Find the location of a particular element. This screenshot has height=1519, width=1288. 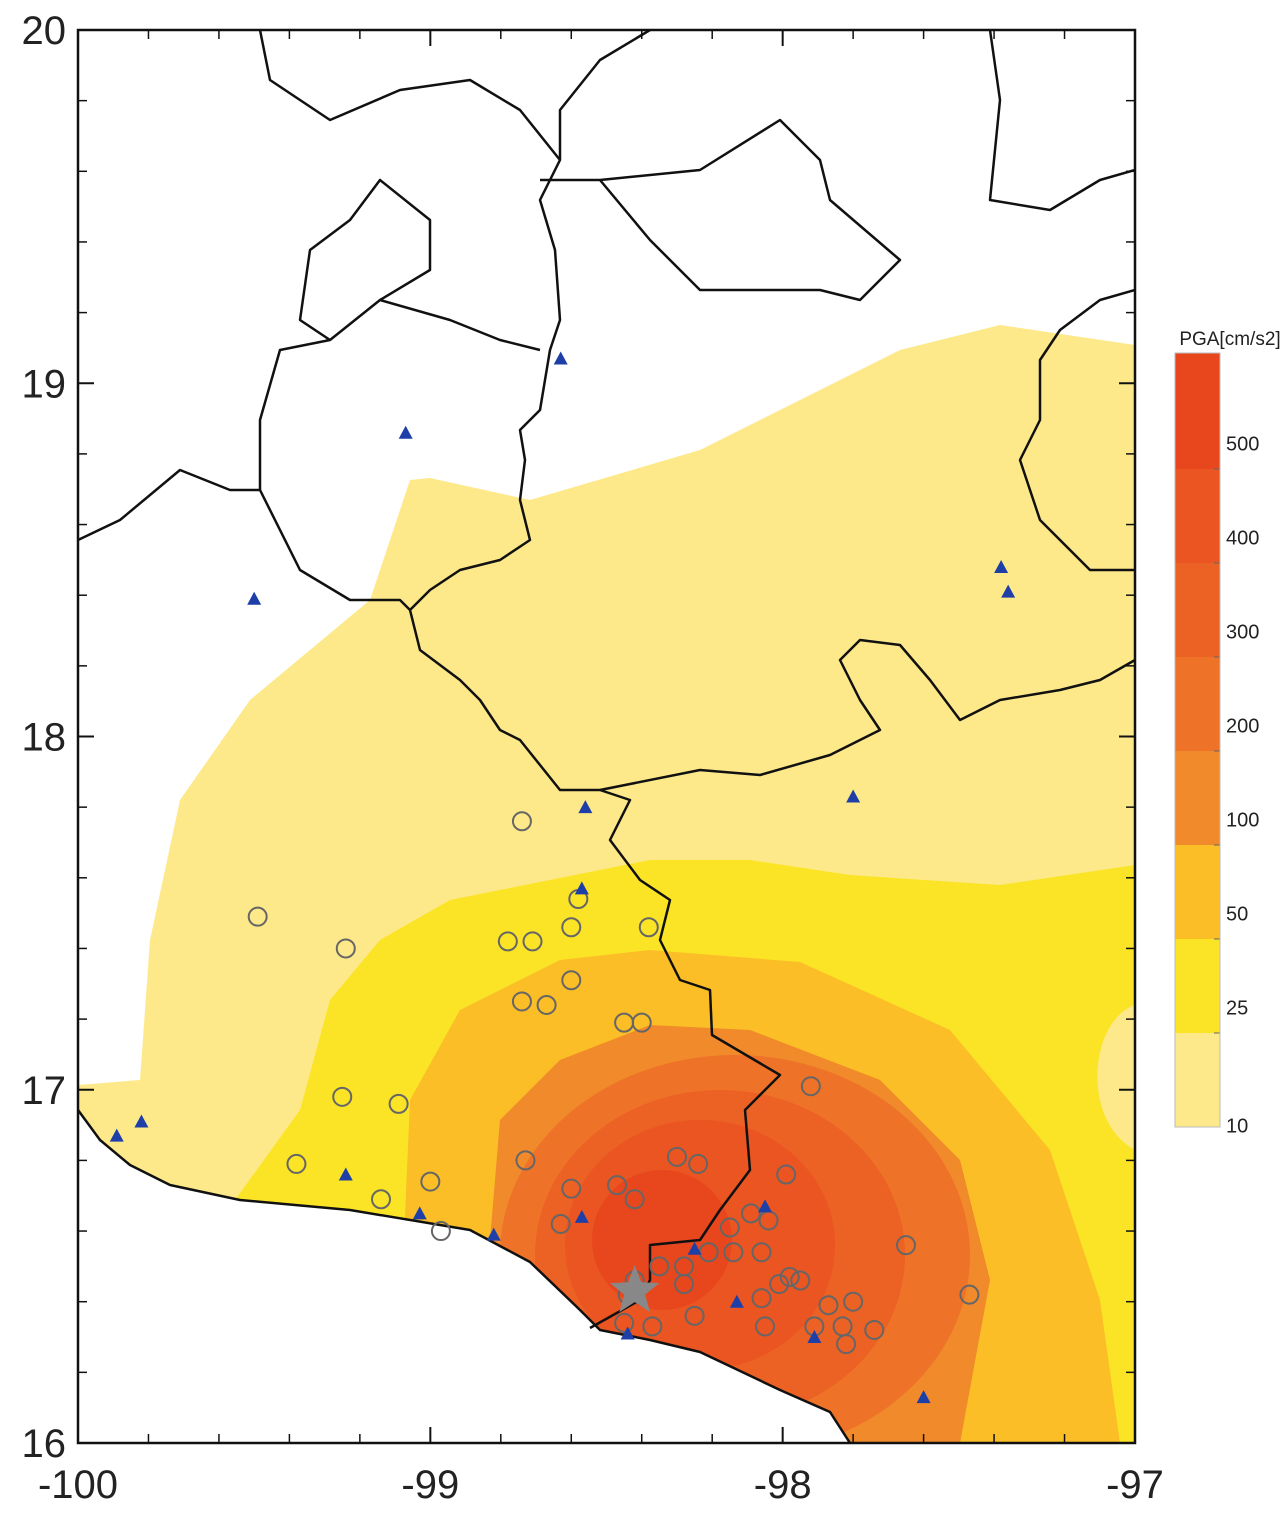

x-tick-label: -100 is located at coordinates (78, 1485).